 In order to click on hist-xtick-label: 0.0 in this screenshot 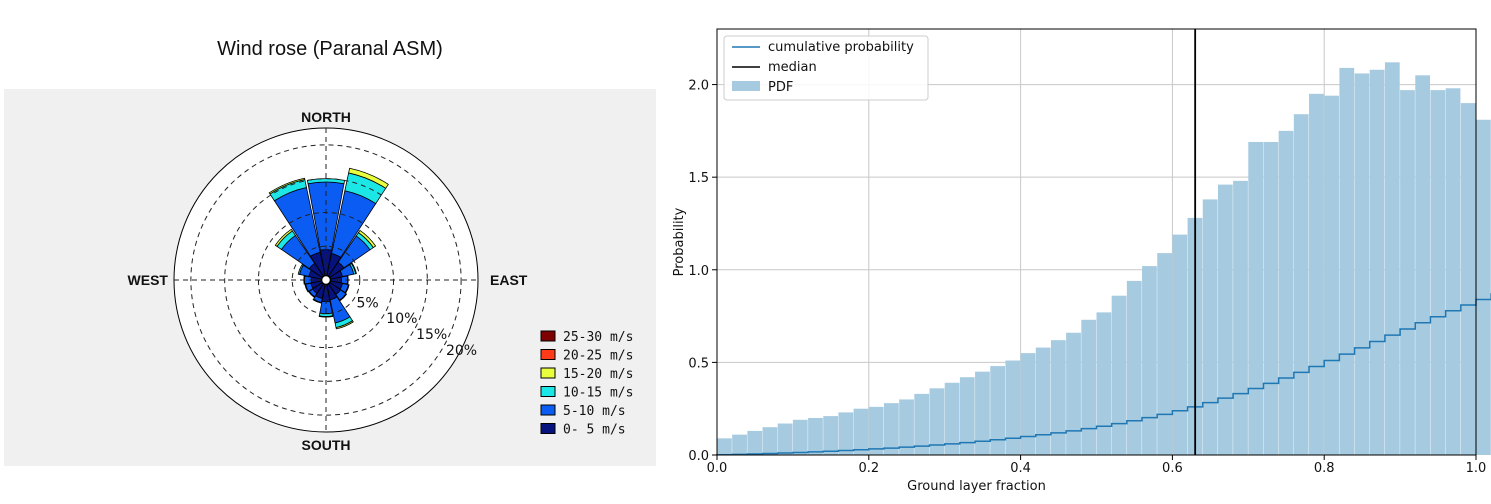, I will do `click(717, 468)`.